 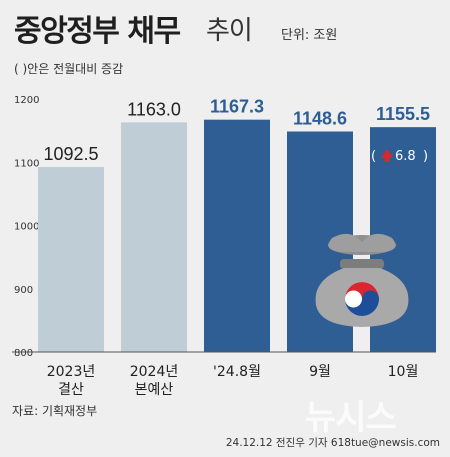 I want to click on source-label: 자료: 기획재정부, so click(x=55, y=411).